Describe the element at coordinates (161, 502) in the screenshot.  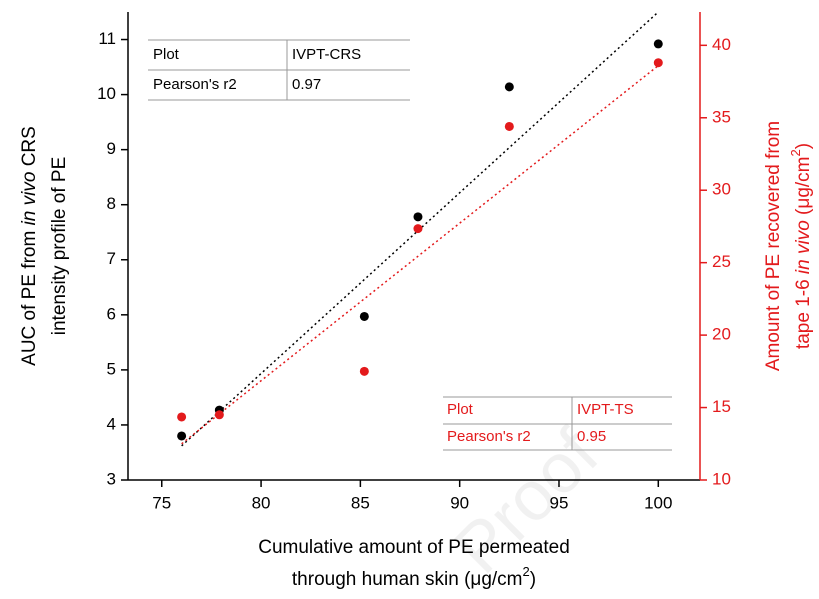
I see `x-tick-label: 75` at that location.